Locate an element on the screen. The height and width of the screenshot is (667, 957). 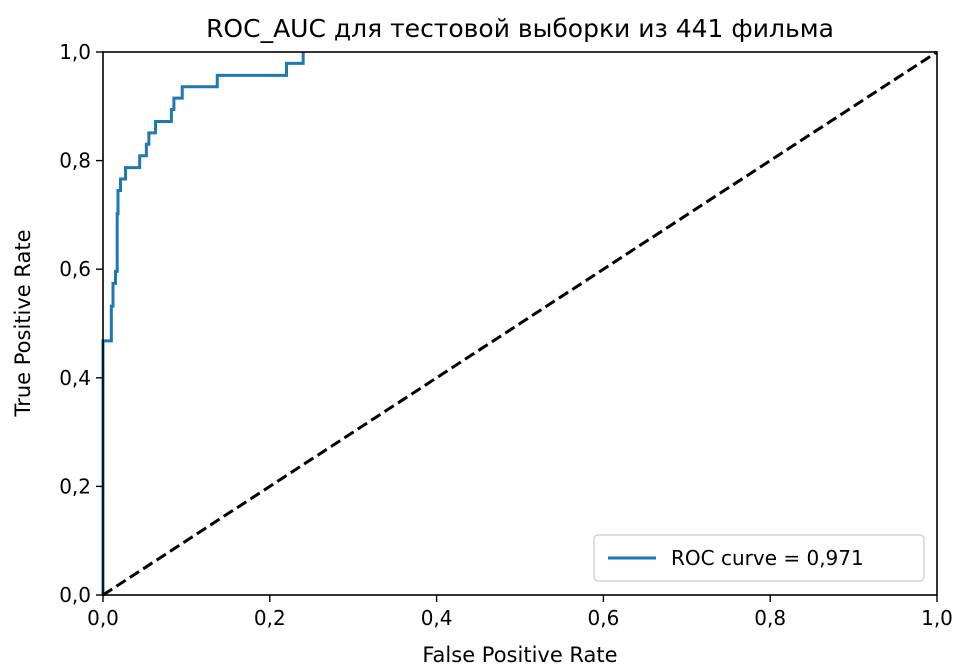
y-axis-label: True Positive Rate is located at coordinates (23, 323).